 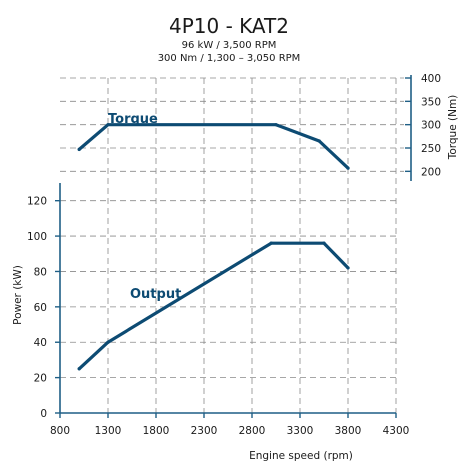 I want to click on x-axis-label: Engine speed (rpm), so click(x=301, y=456).